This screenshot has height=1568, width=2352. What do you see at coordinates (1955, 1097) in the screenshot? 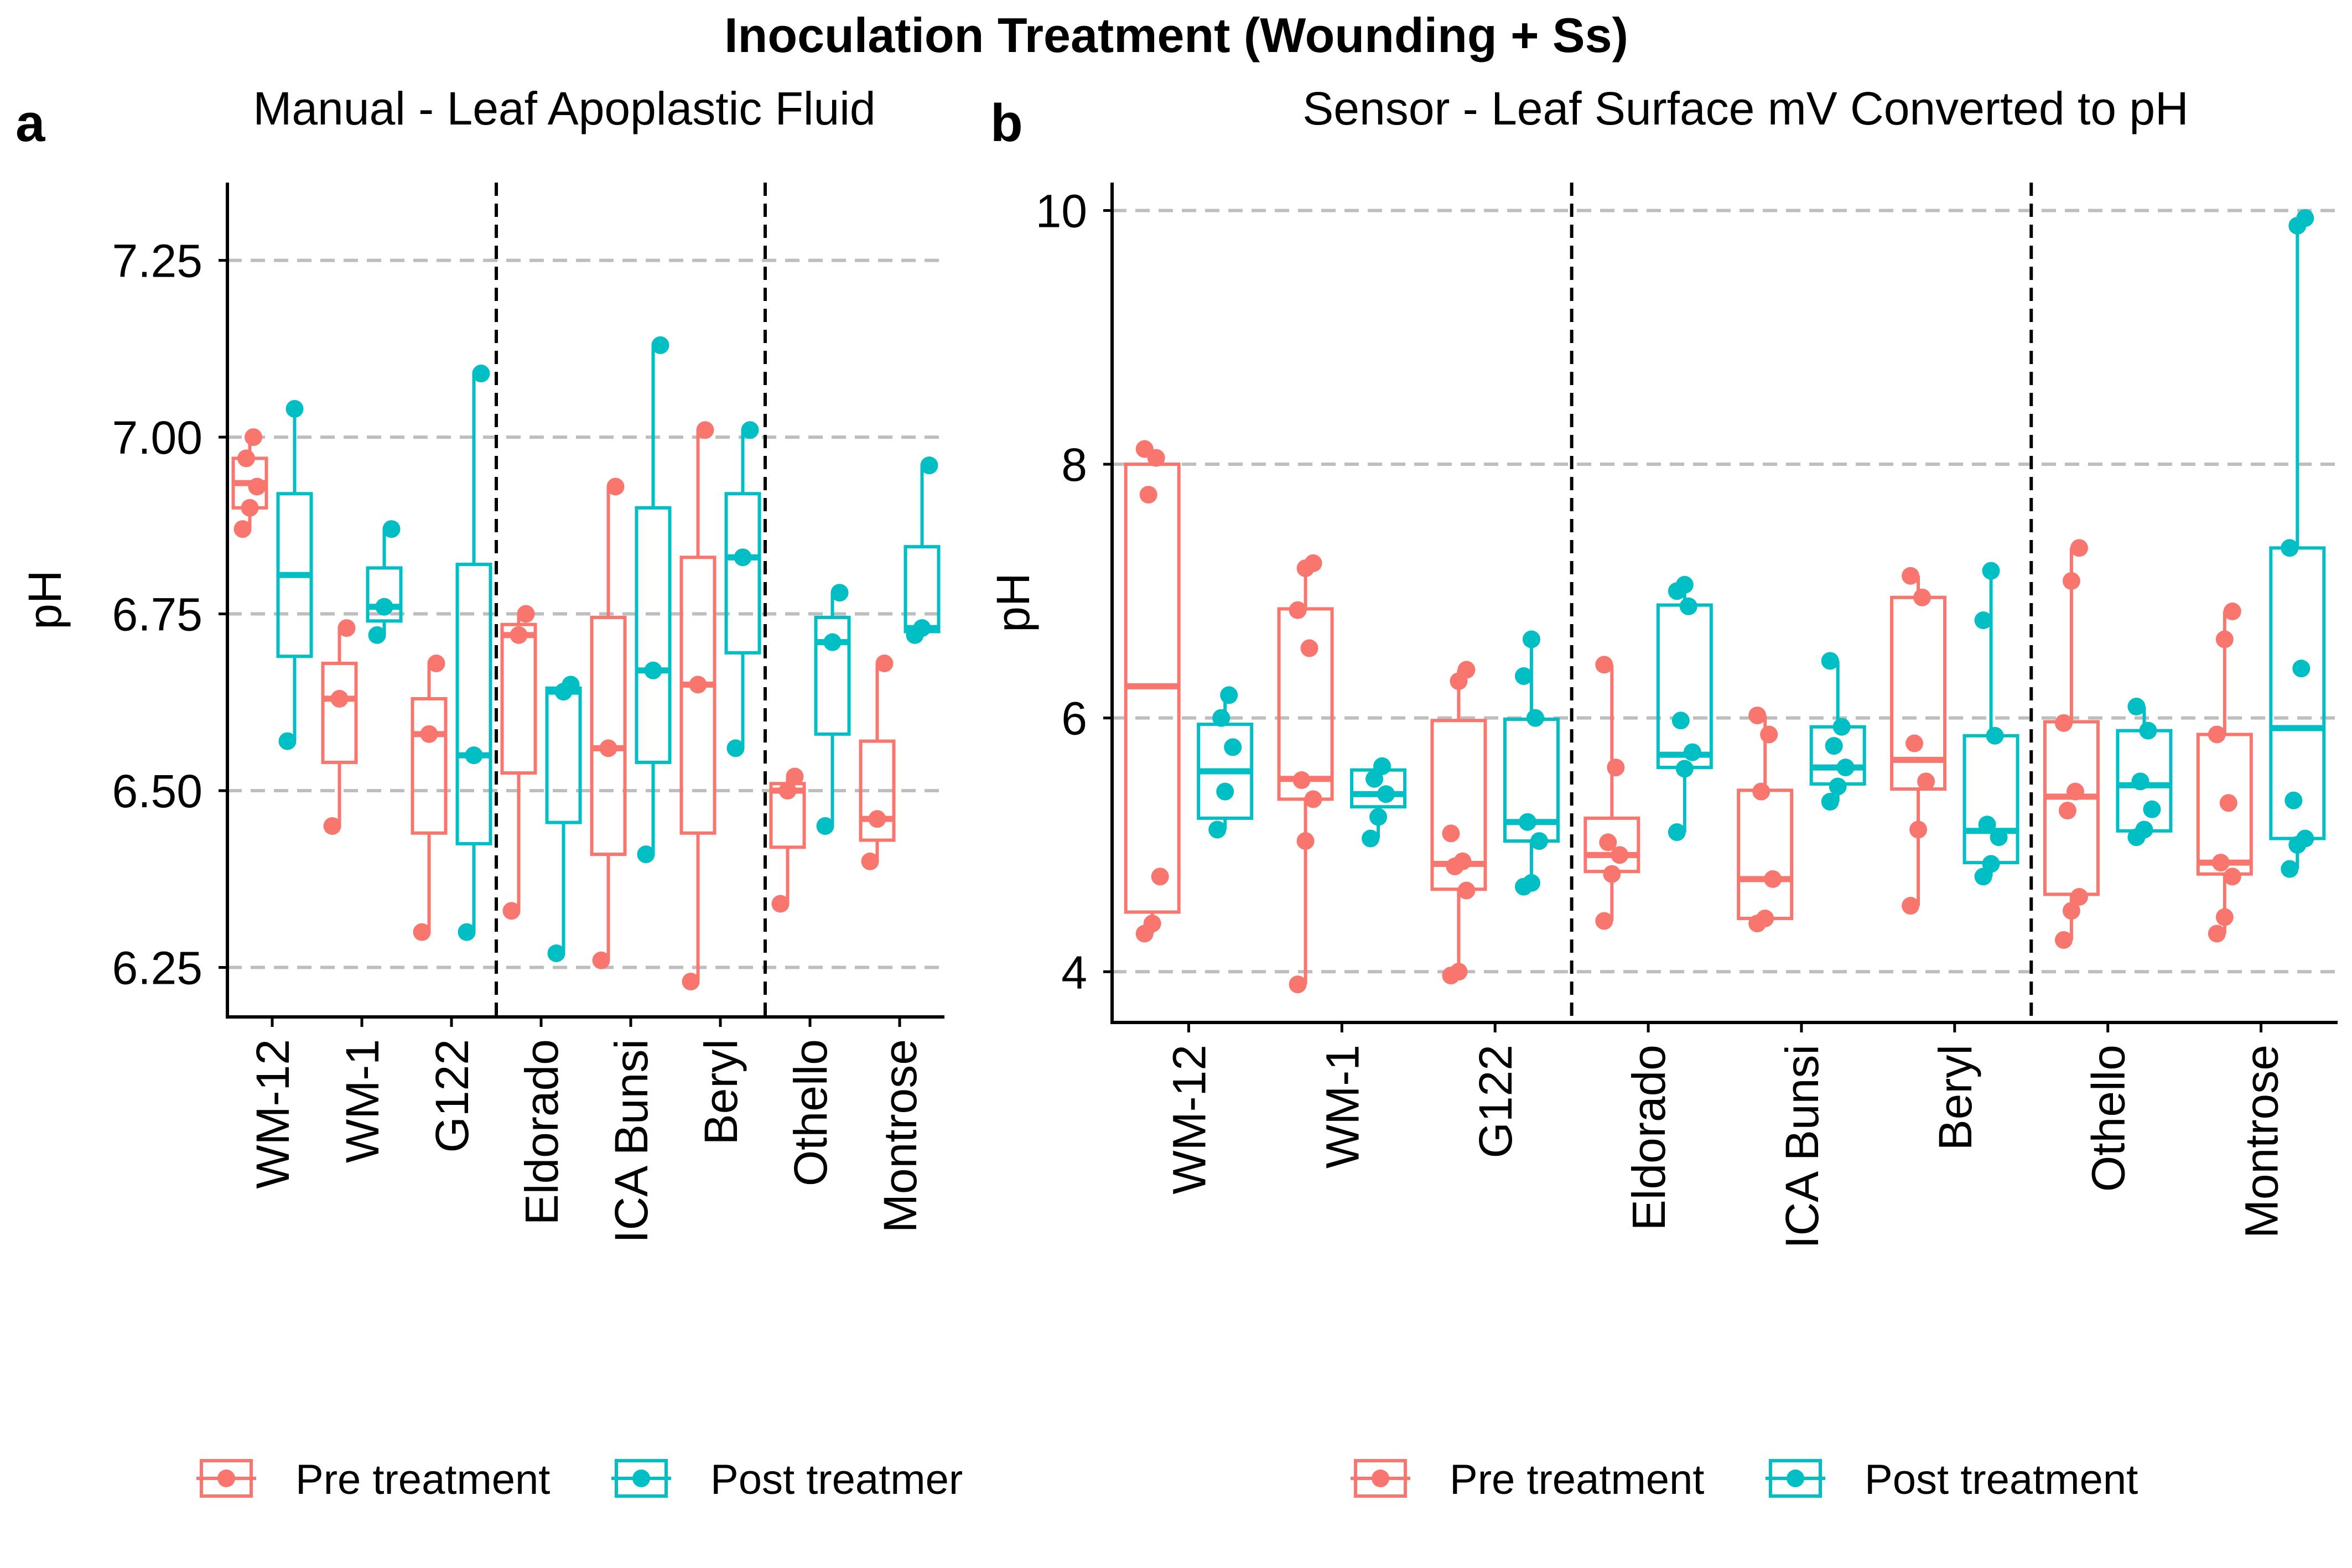
I see `panel-b-xtick-label: Beryl` at bounding box center [1955, 1097].